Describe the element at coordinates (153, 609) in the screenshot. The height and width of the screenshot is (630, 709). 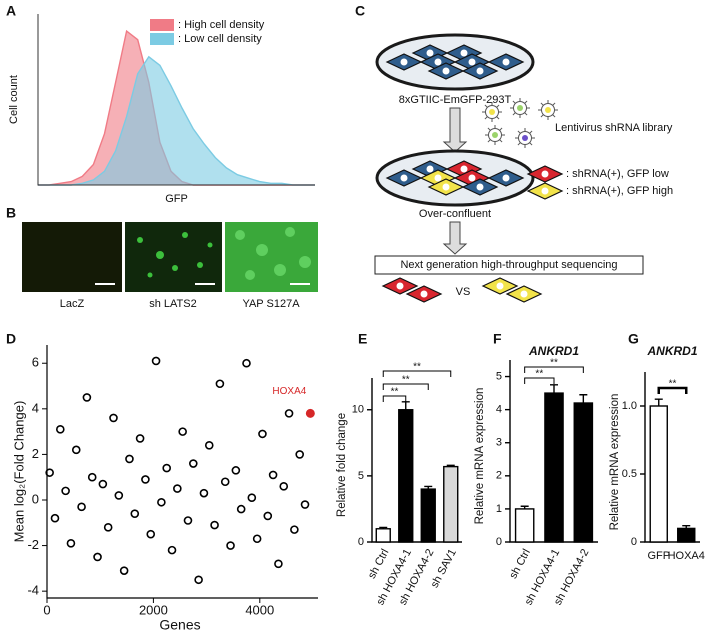
I see `x-tick-label: 2000` at that location.